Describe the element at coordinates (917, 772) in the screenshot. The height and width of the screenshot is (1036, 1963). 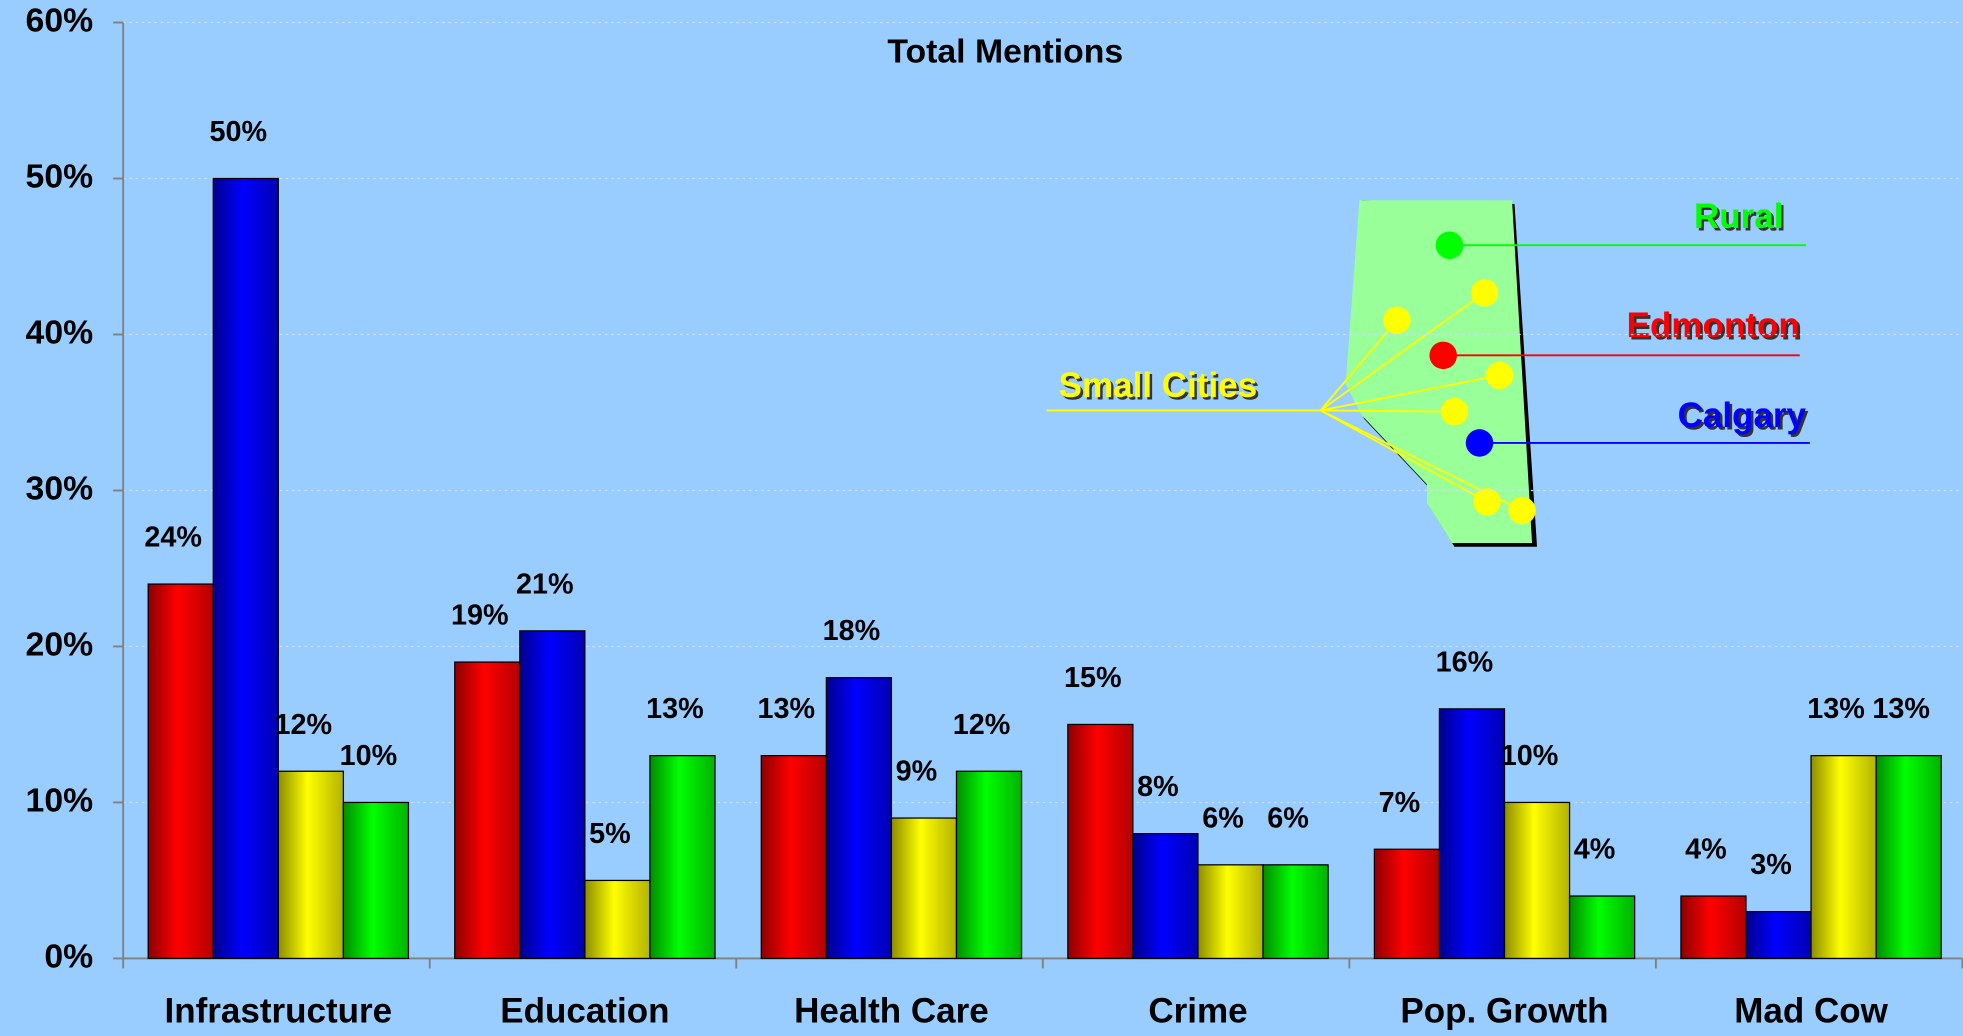
I see `data-label: 9%` at that location.